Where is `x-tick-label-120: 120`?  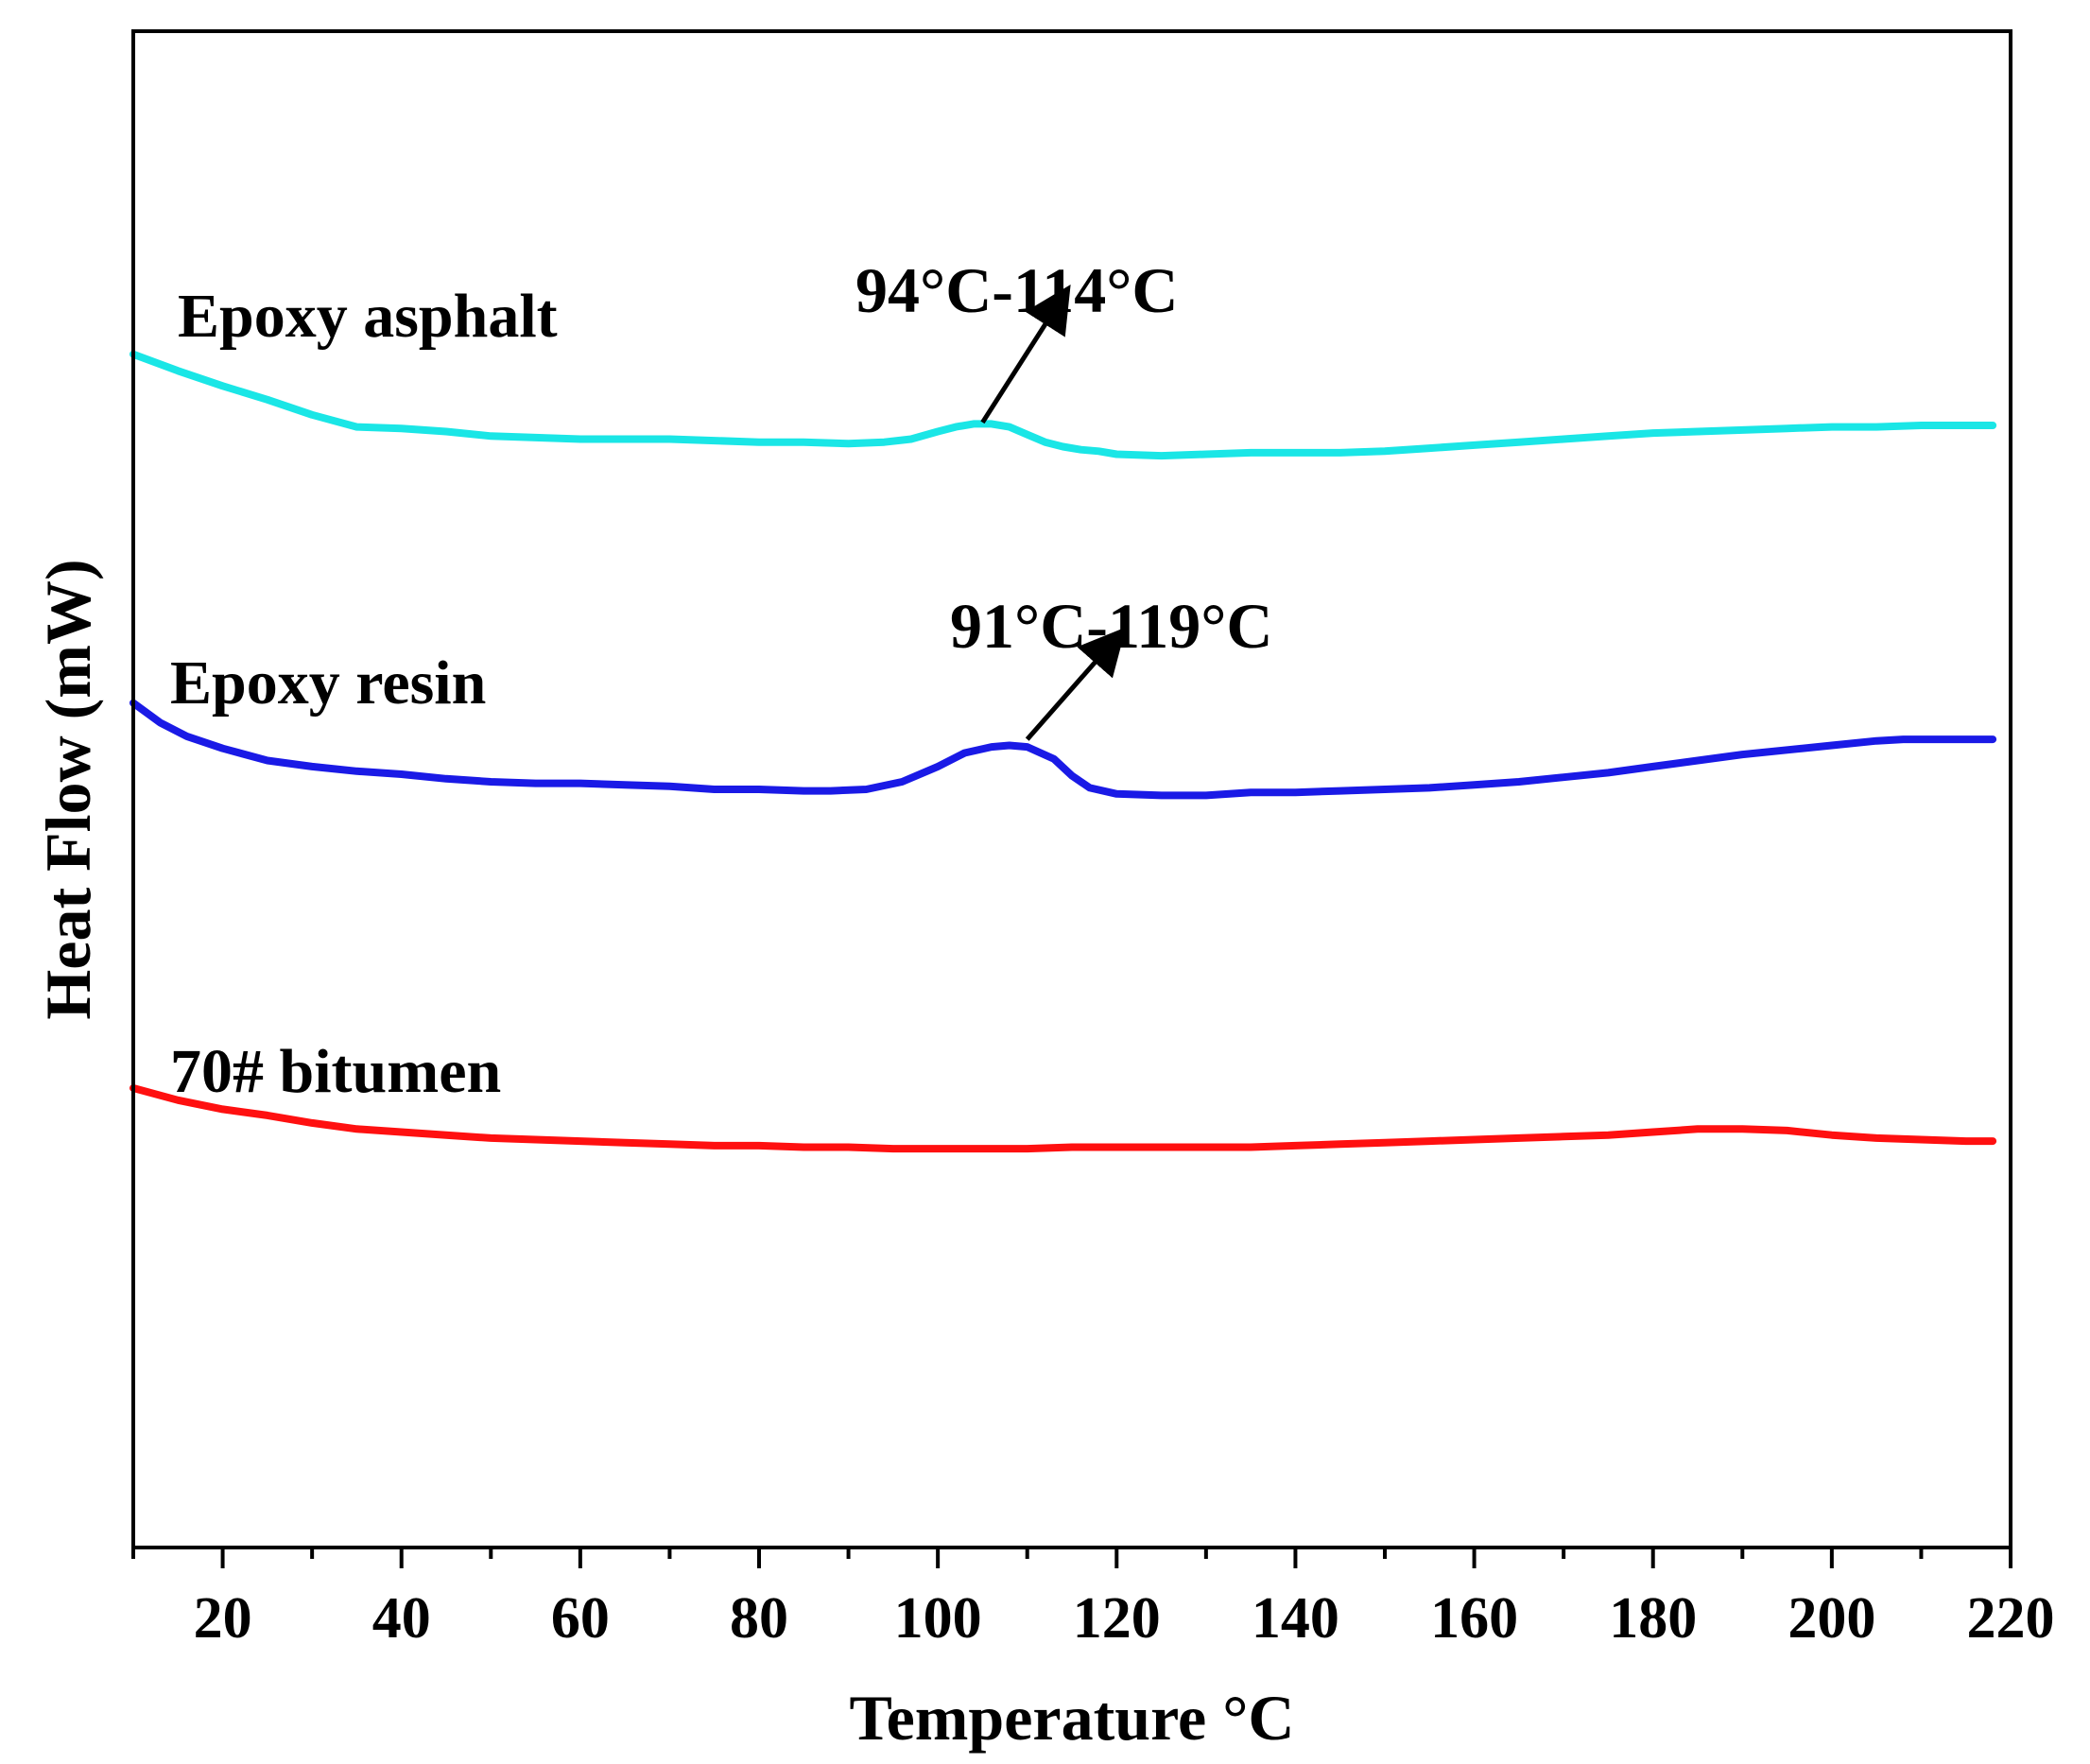 x-tick-label-120: 120 is located at coordinates (1117, 1618).